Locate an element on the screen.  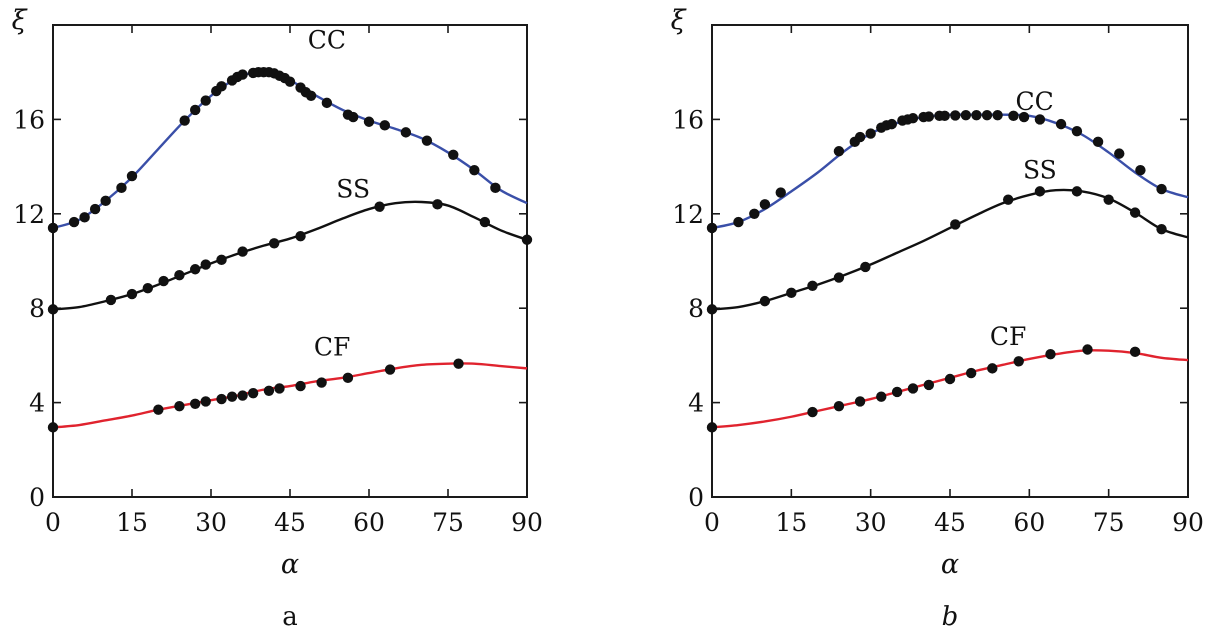
curve-label-ss: SS is located at coordinates (353, 188).